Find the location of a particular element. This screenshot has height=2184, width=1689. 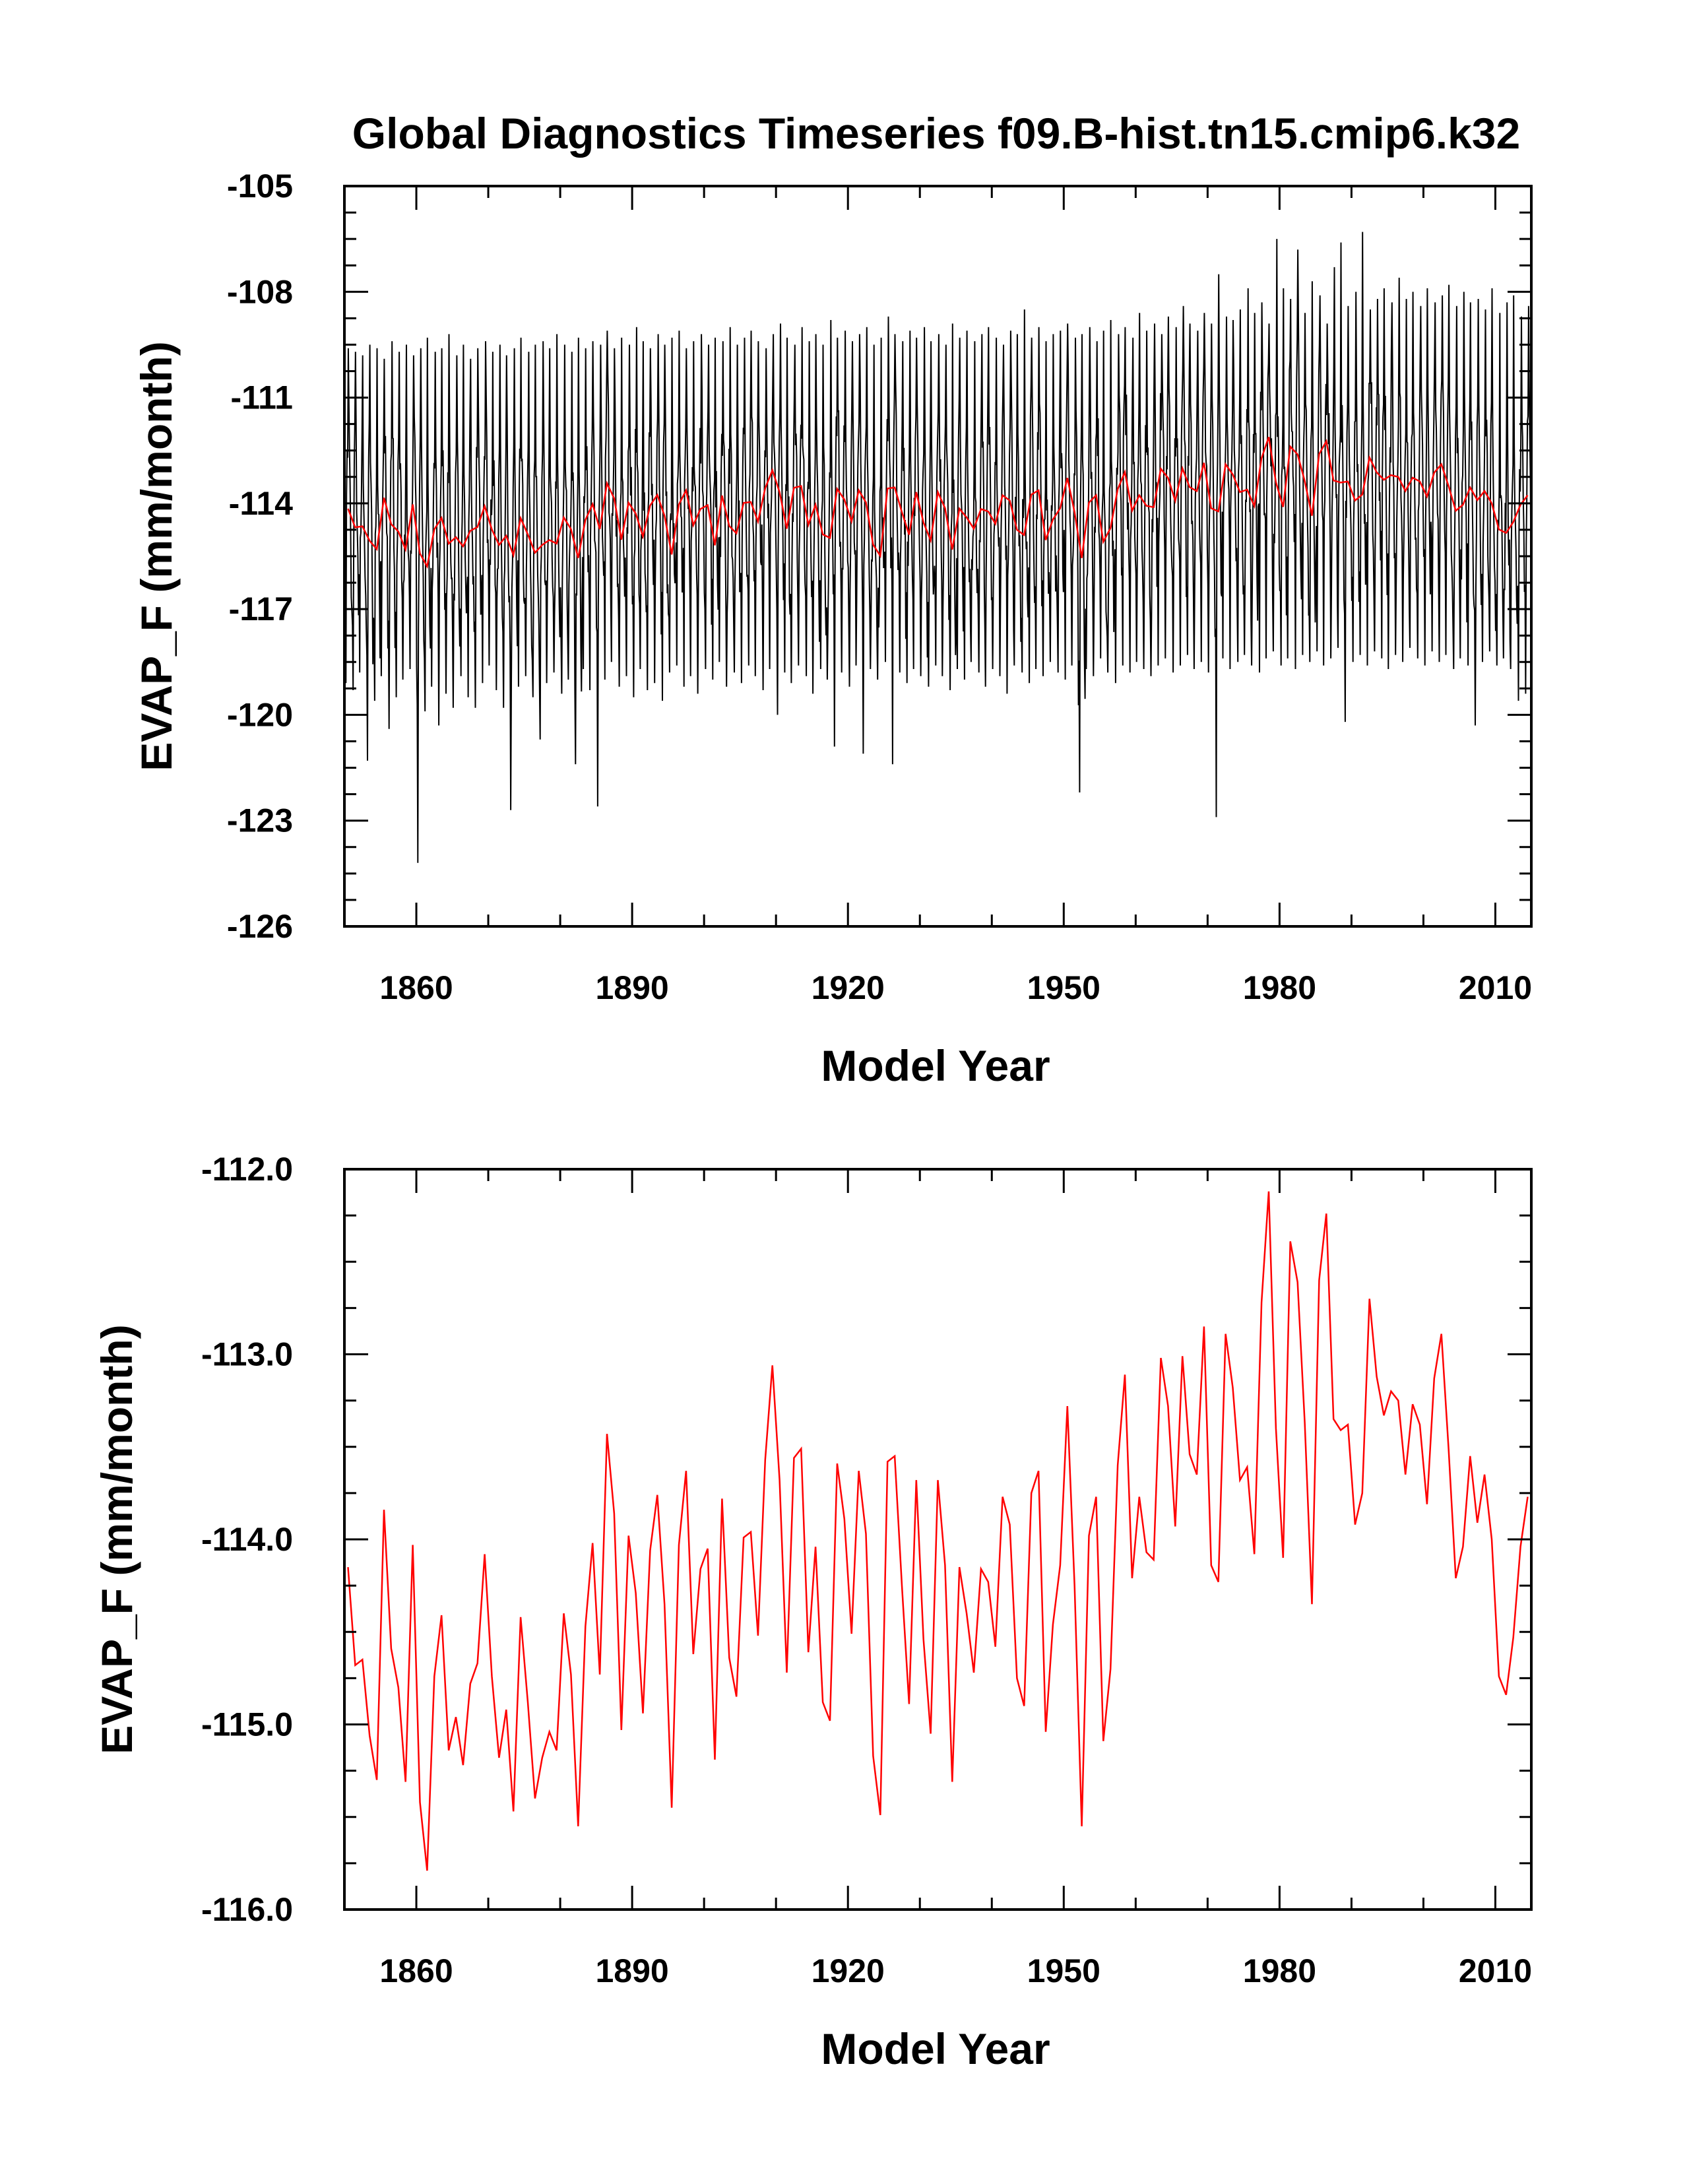

top-chart-x-tick-label: 1980 is located at coordinates (1279, 987).